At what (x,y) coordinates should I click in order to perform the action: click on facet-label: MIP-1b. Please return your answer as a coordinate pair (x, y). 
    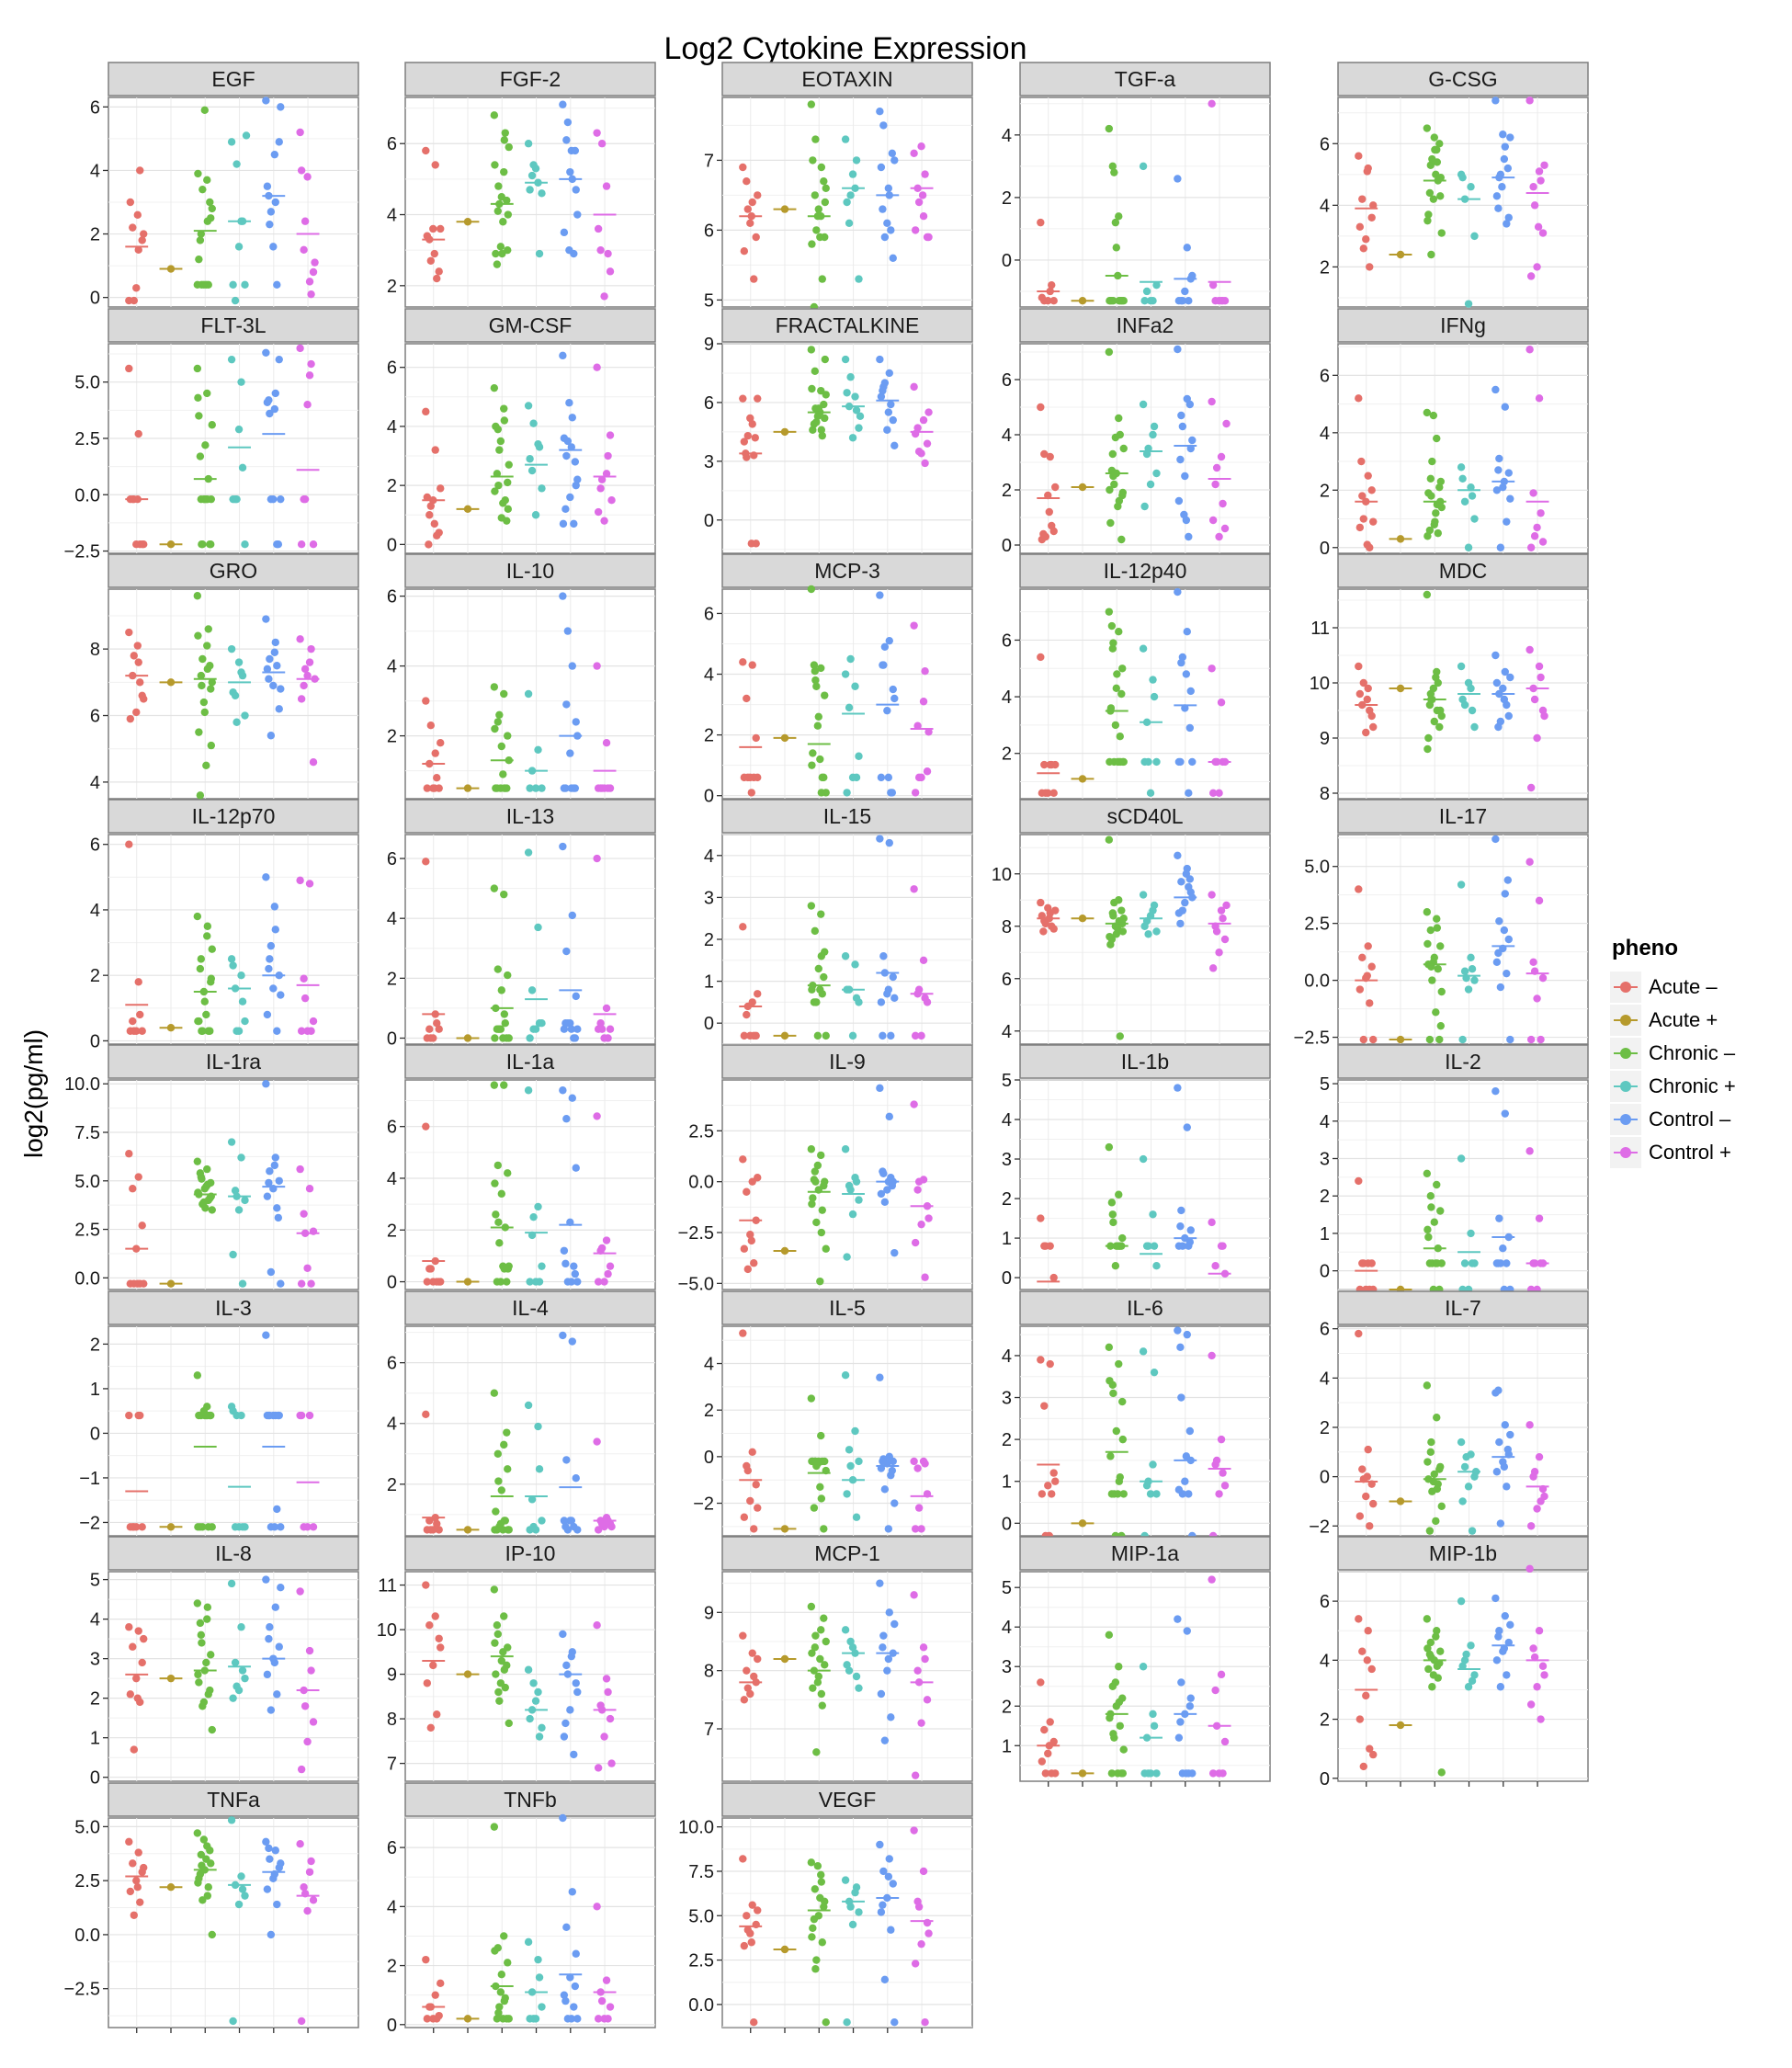
    Looking at the image, I should click on (1463, 1553).